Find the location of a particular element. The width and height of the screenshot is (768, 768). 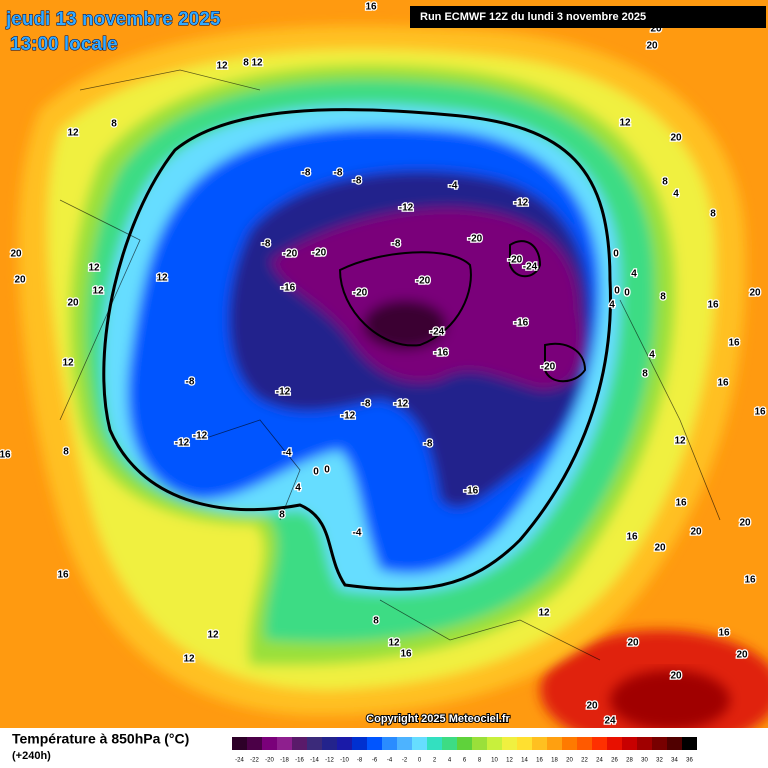

contour-label: -24 is located at coordinates (437, 332).